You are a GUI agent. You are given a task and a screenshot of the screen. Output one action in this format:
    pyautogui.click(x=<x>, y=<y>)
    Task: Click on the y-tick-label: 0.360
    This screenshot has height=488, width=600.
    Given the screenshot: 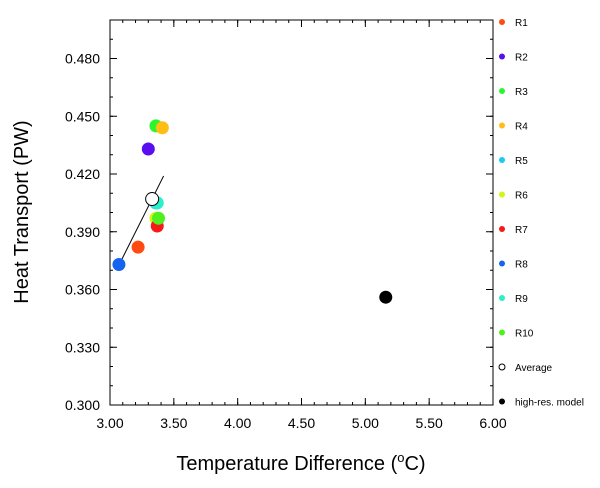 What is the action you would take?
    pyautogui.click(x=82, y=290)
    